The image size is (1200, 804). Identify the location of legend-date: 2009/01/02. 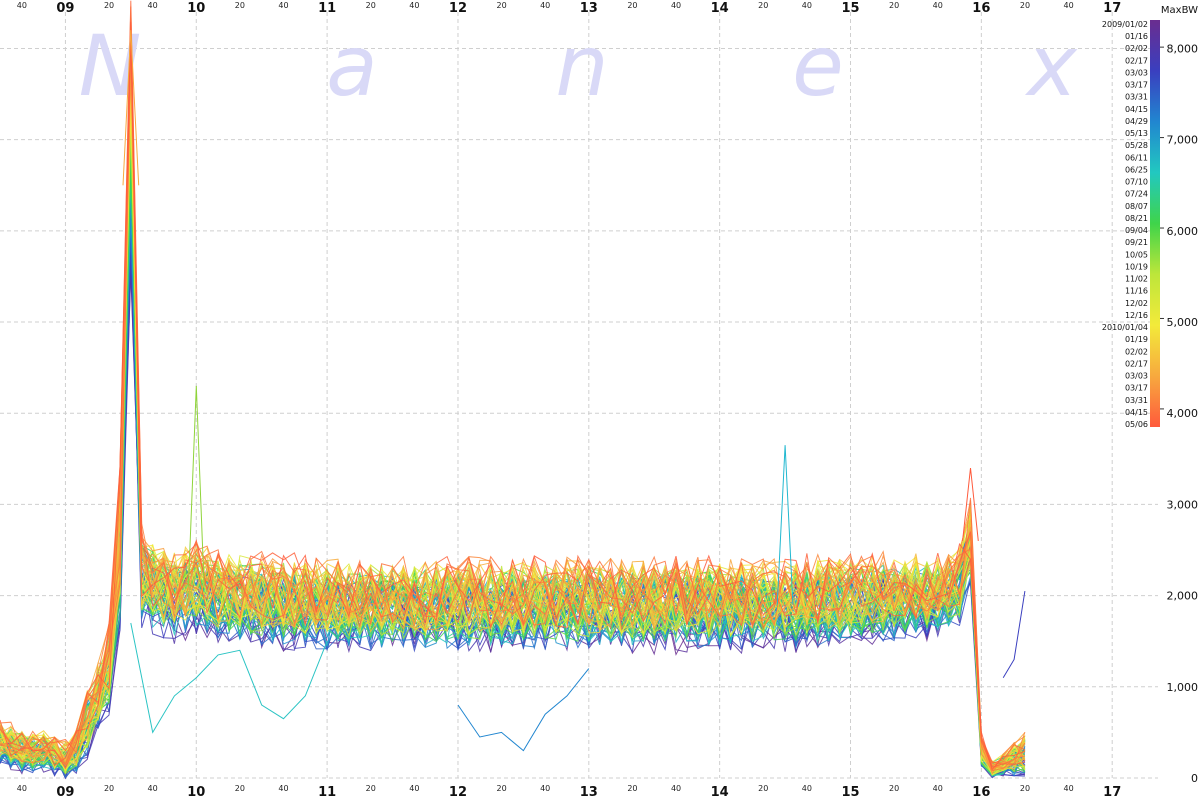
(1125, 24).